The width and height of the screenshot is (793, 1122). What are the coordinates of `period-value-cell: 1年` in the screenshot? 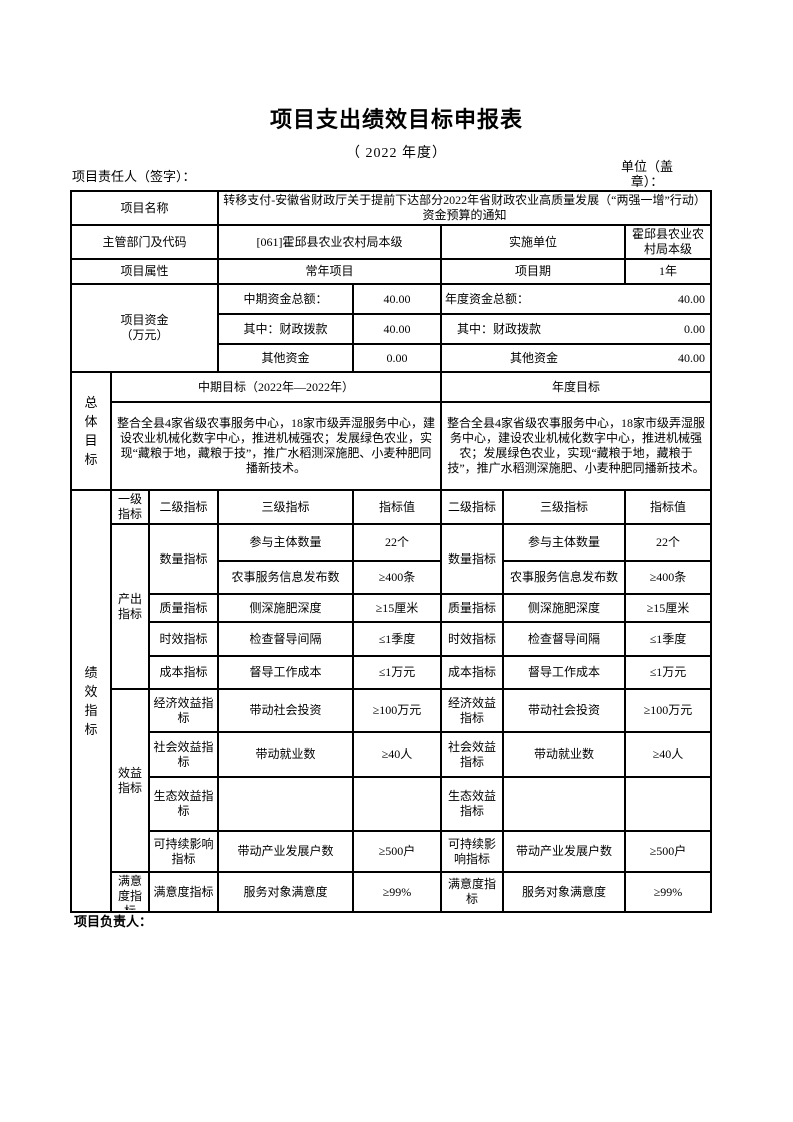 It's located at (668, 271).